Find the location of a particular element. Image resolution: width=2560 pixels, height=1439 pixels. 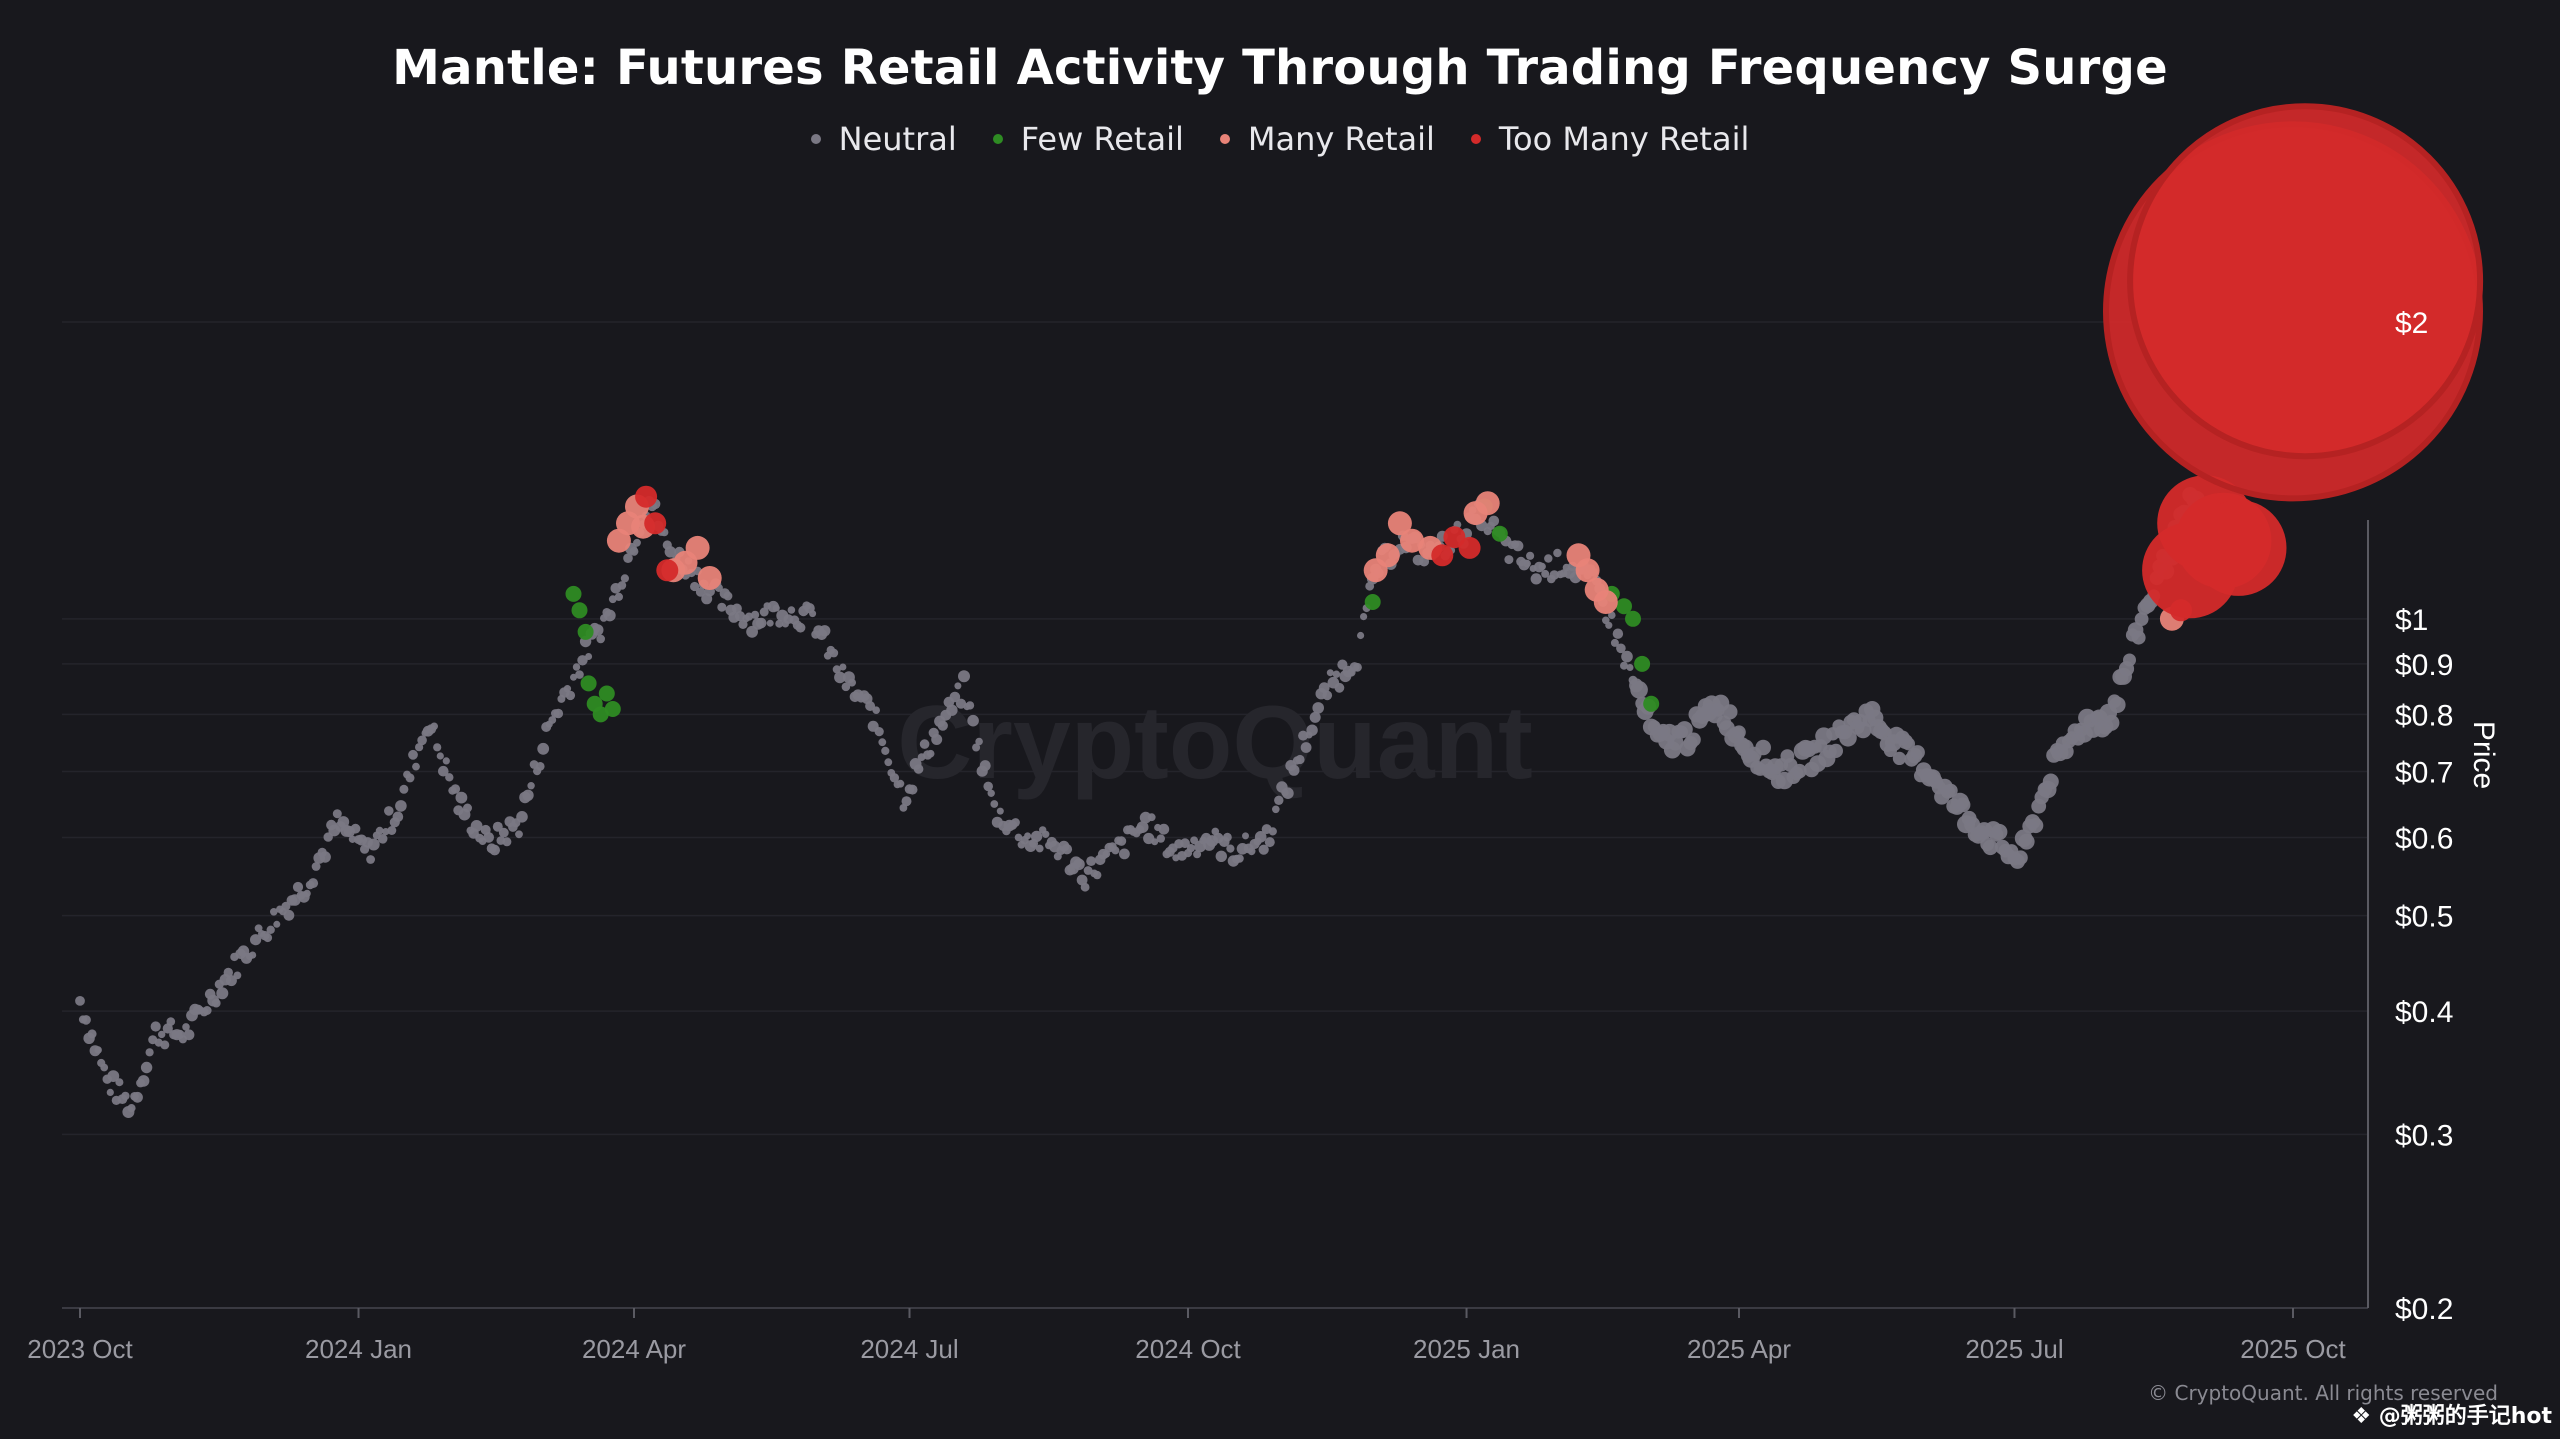

copyright-text: © CryptoQuant. All rights reserved is located at coordinates (2323, 1393).